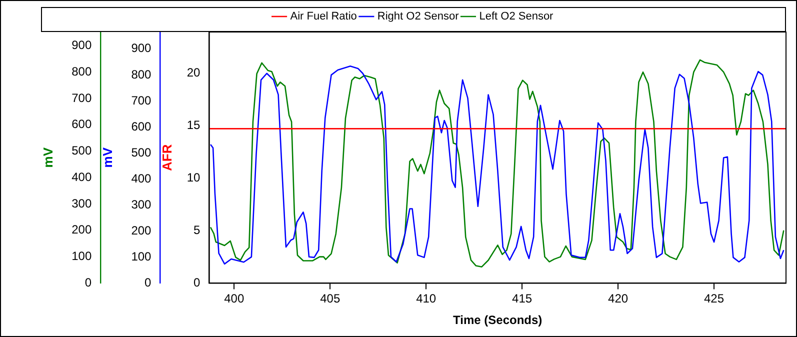 This screenshot has width=797, height=337. What do you see at coordinates (323, 16) in the screenshot?
I see `legend-label: Air Fuel Ratio` at bounding box center [323, 16].